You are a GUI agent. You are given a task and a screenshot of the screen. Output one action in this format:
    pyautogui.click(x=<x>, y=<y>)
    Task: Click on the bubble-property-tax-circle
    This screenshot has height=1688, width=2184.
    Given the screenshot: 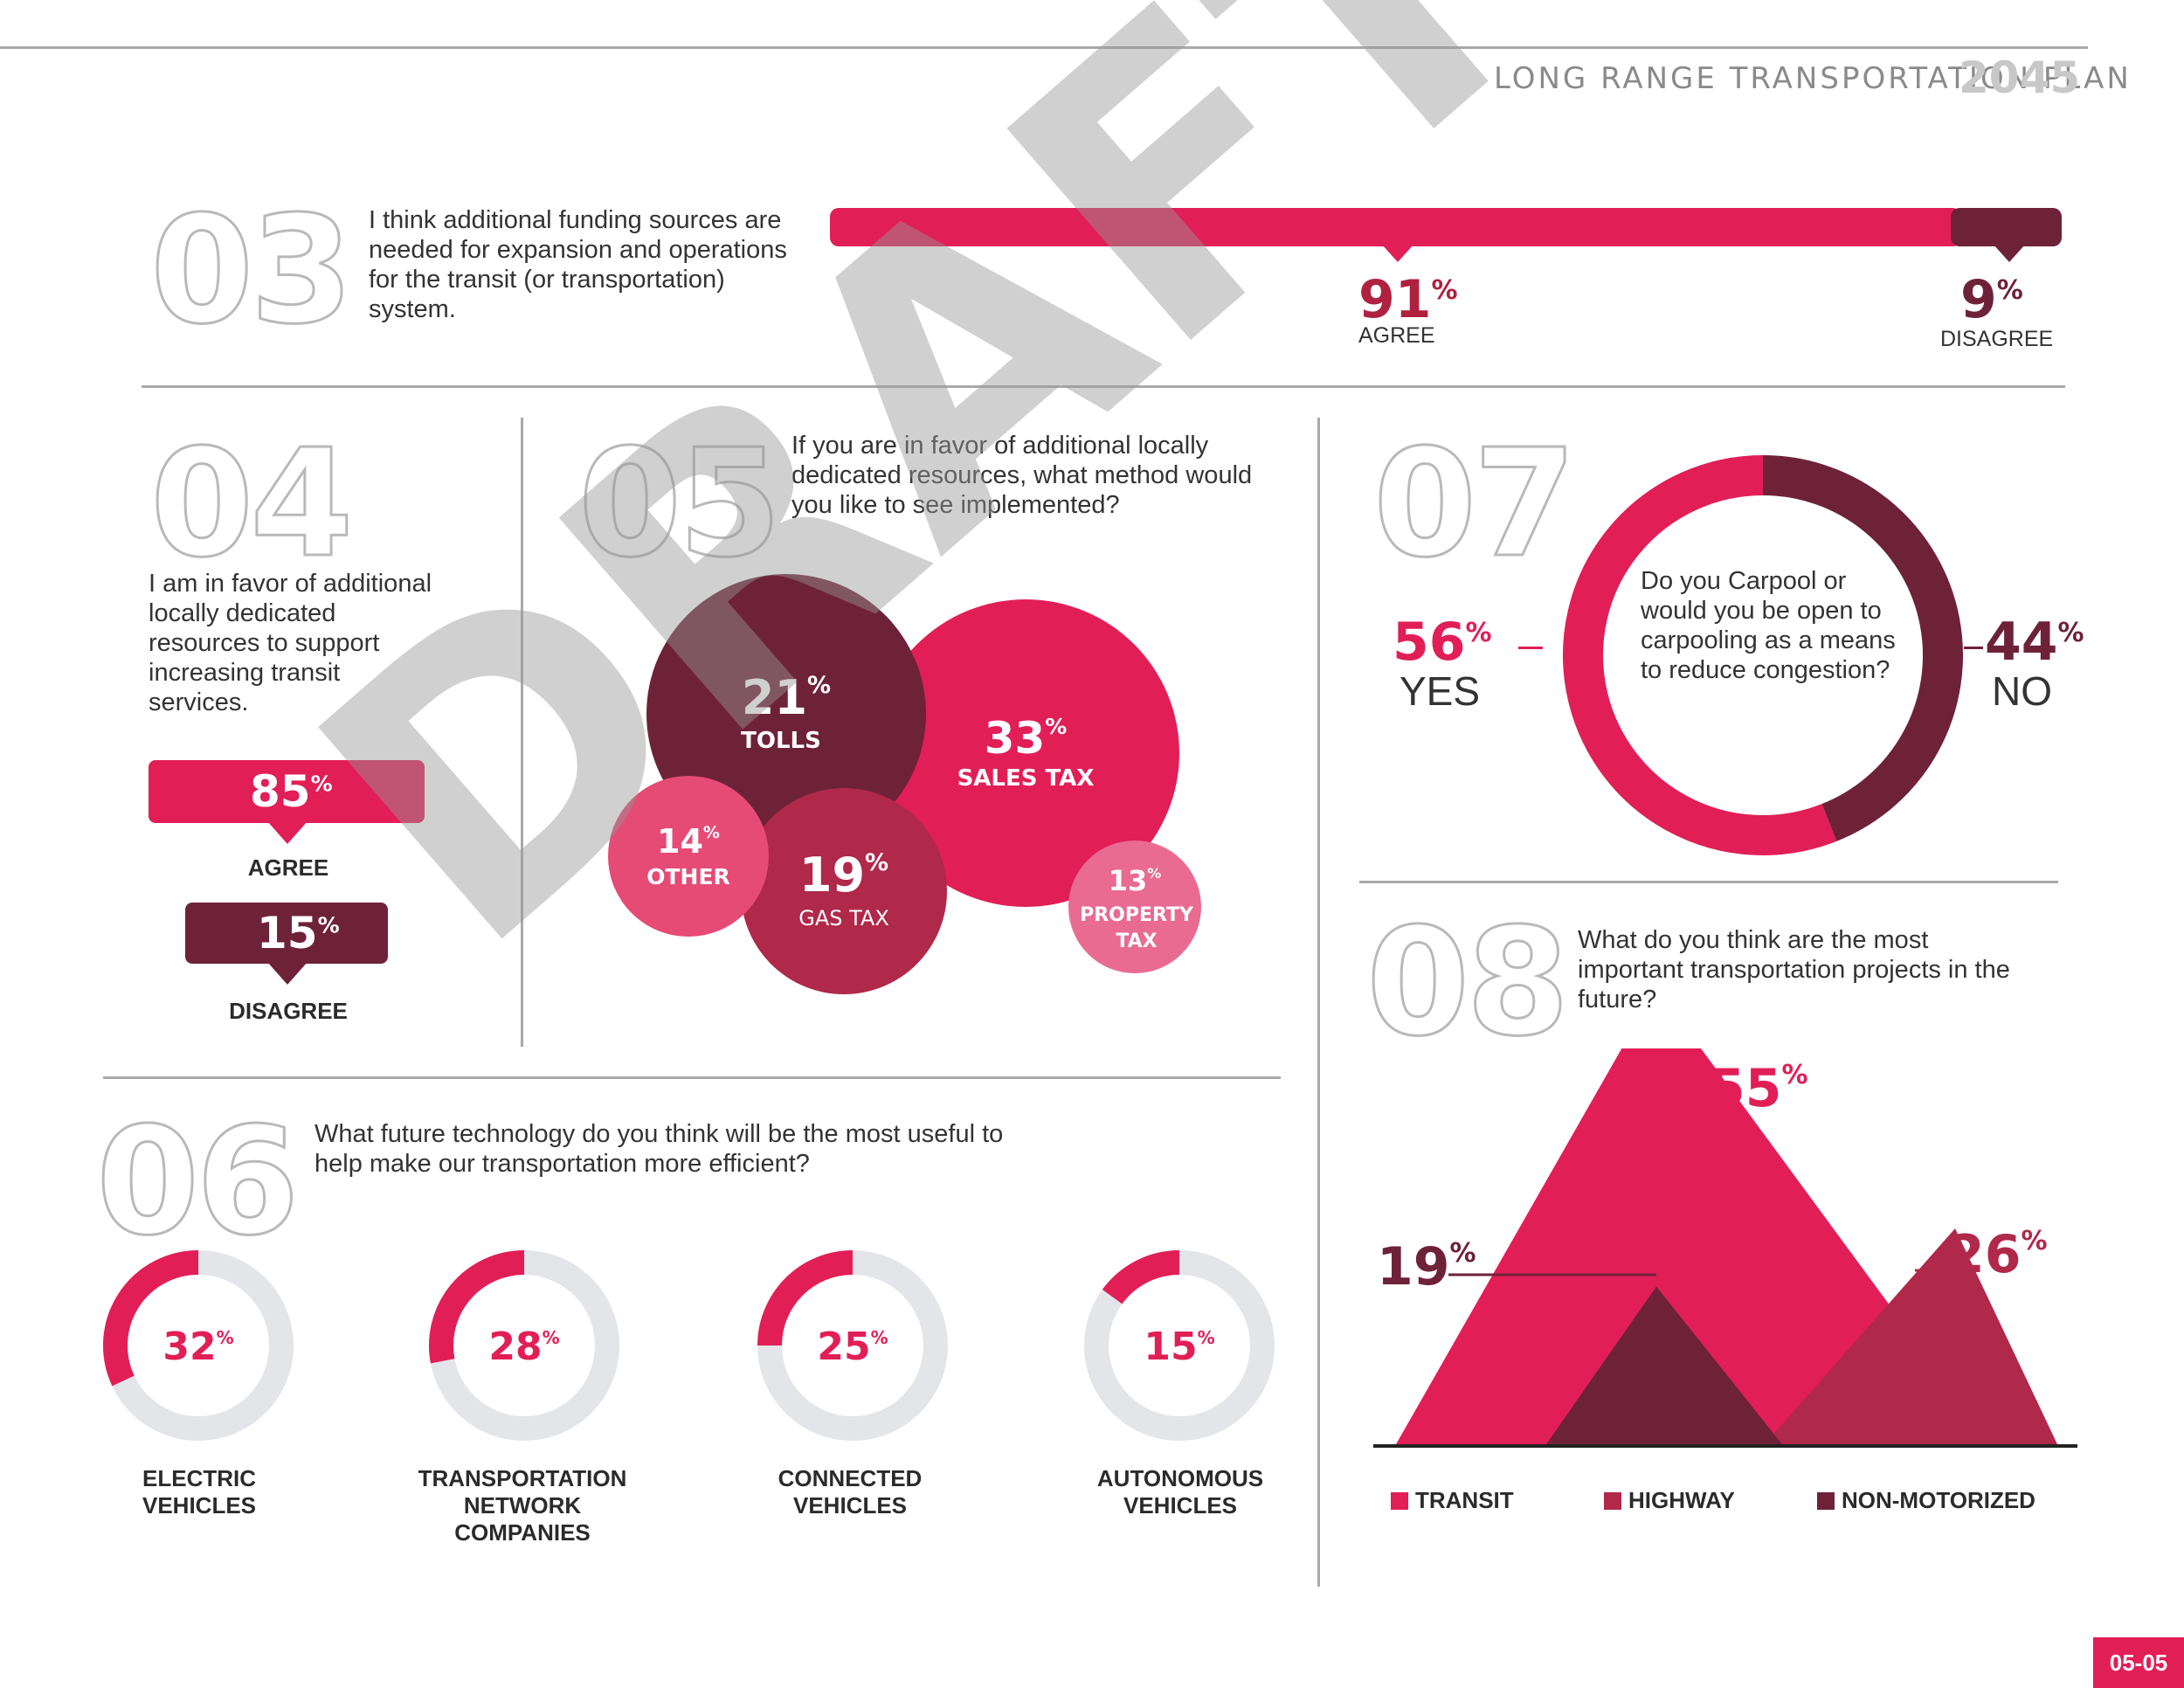 What is the action you would take?
    pyautogui.click(x=1134, y=907)
    